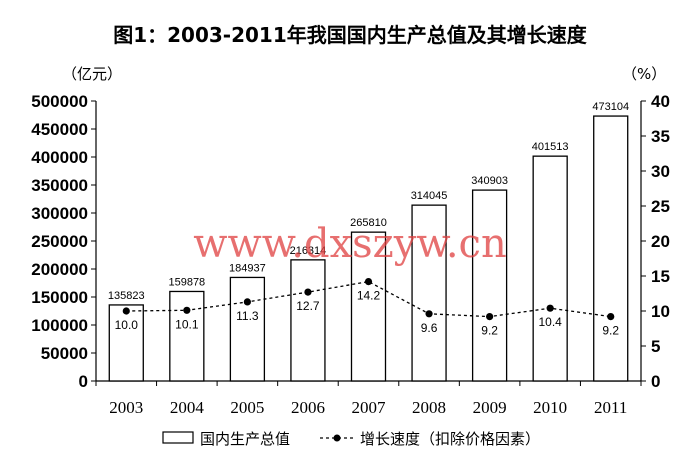 This screenshot has height=471, width=700. What do you see at coordinates (59, 185) in the screenshot?
I see `left-tick-label: 350000` at bounding box center [59, 185].